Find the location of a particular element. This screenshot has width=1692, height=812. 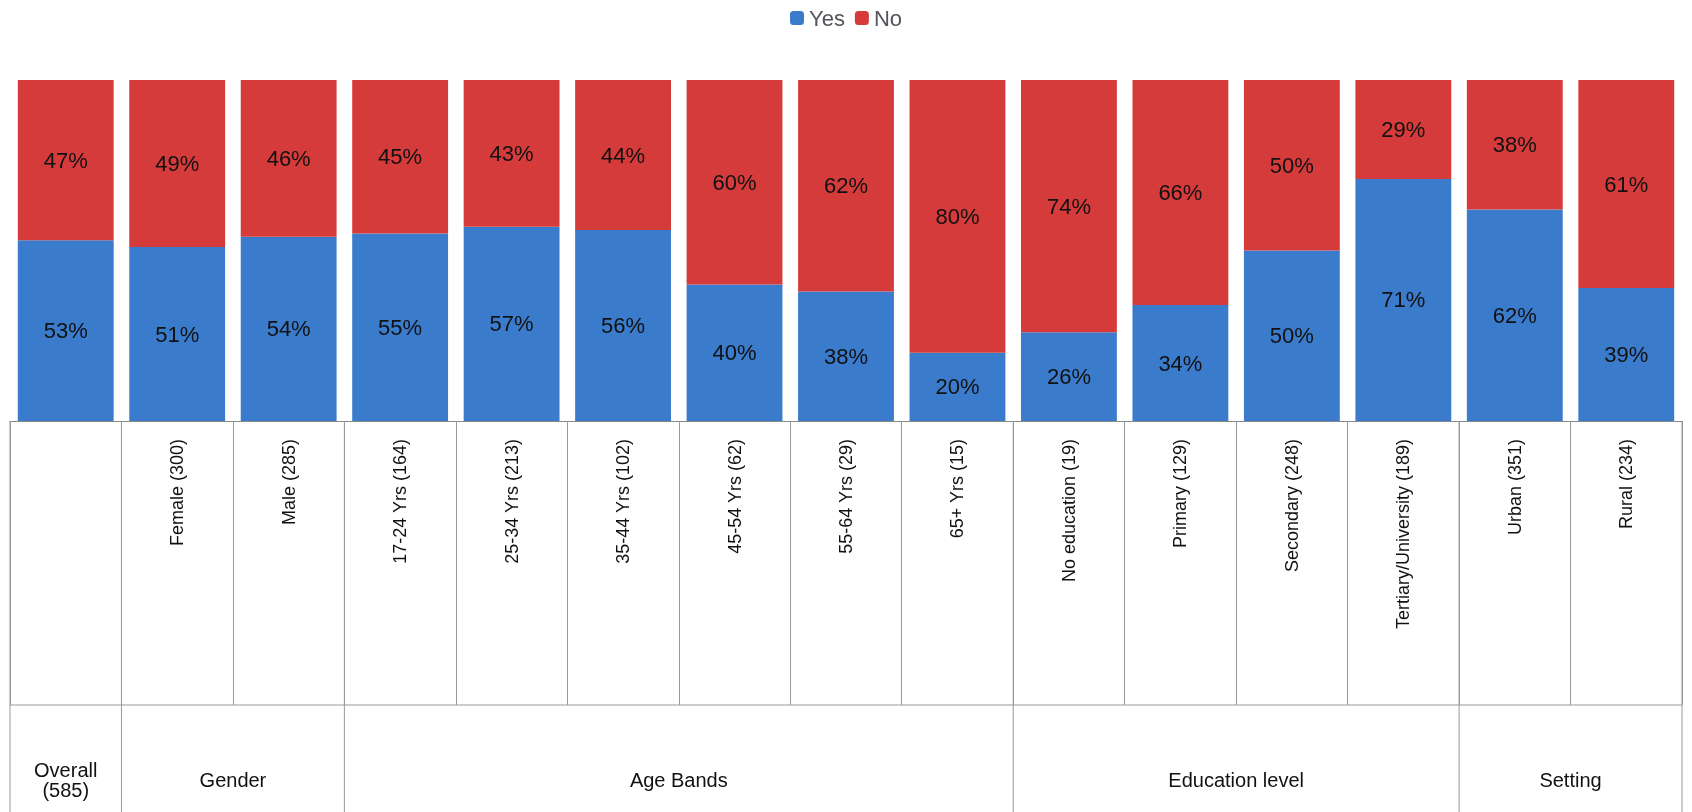

text: Age Bands is located at coordinates (678, 780).